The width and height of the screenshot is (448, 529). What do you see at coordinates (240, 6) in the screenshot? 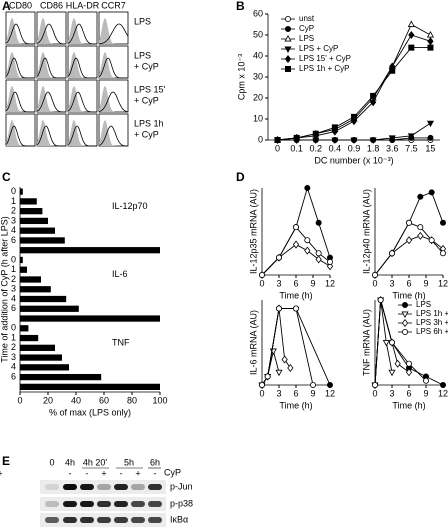
I see `panel-label: B` at bounding box center [240, 6].